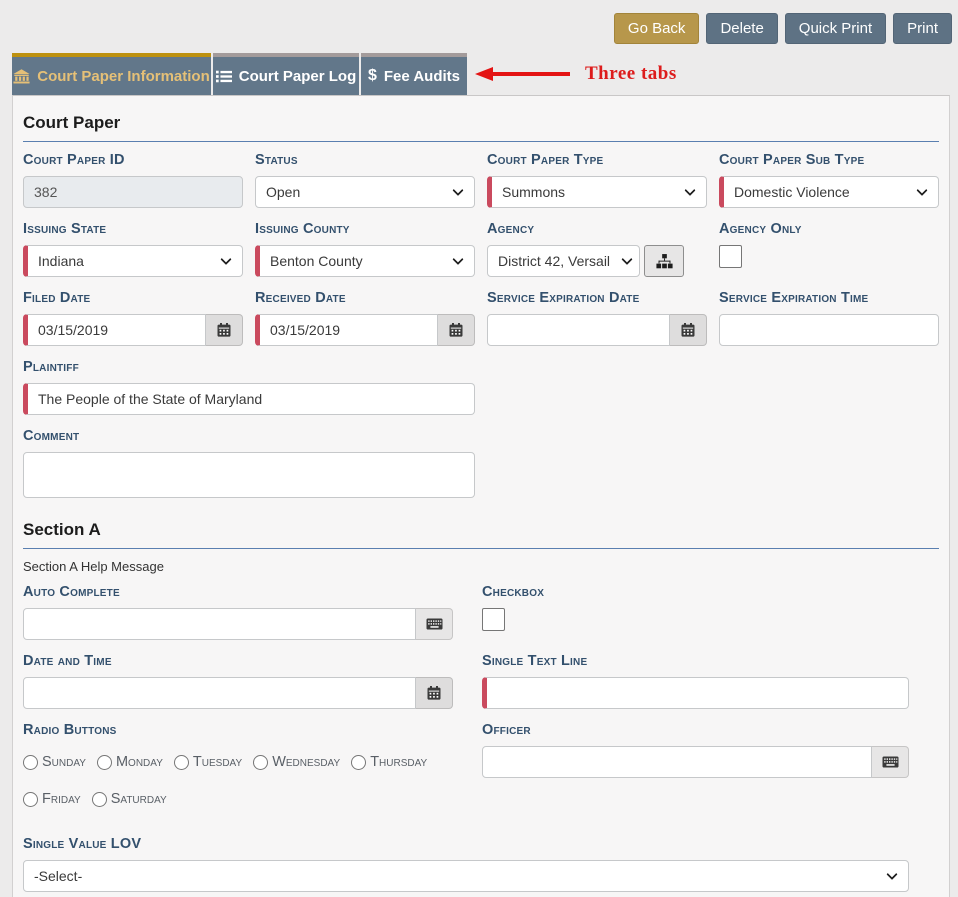 The image size is (958, 897). Describe the element at coordinates (123, 76) in the screenshot. I see `tab-label: Court Paper Information` at that location.